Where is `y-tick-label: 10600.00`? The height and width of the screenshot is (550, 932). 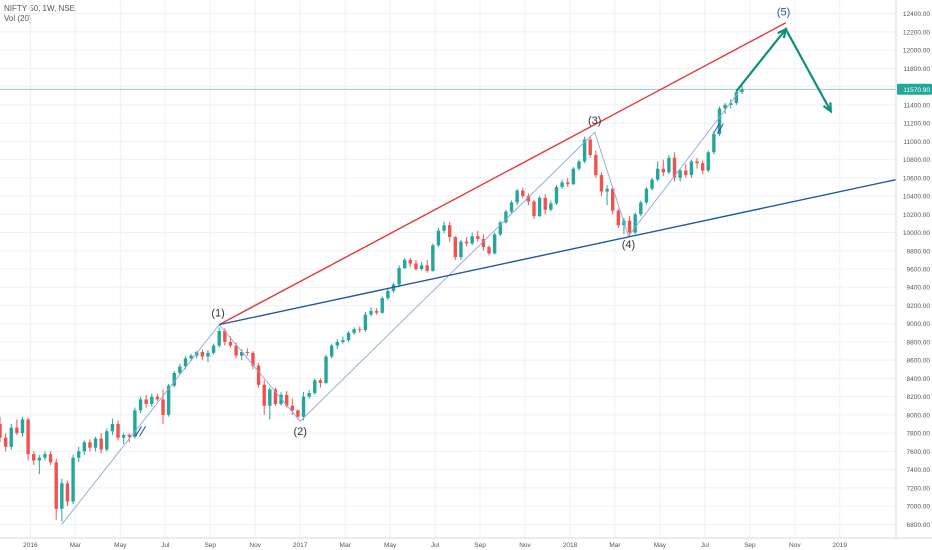
y-tick-label: 10600.00 is located at coordinates (916, 178).